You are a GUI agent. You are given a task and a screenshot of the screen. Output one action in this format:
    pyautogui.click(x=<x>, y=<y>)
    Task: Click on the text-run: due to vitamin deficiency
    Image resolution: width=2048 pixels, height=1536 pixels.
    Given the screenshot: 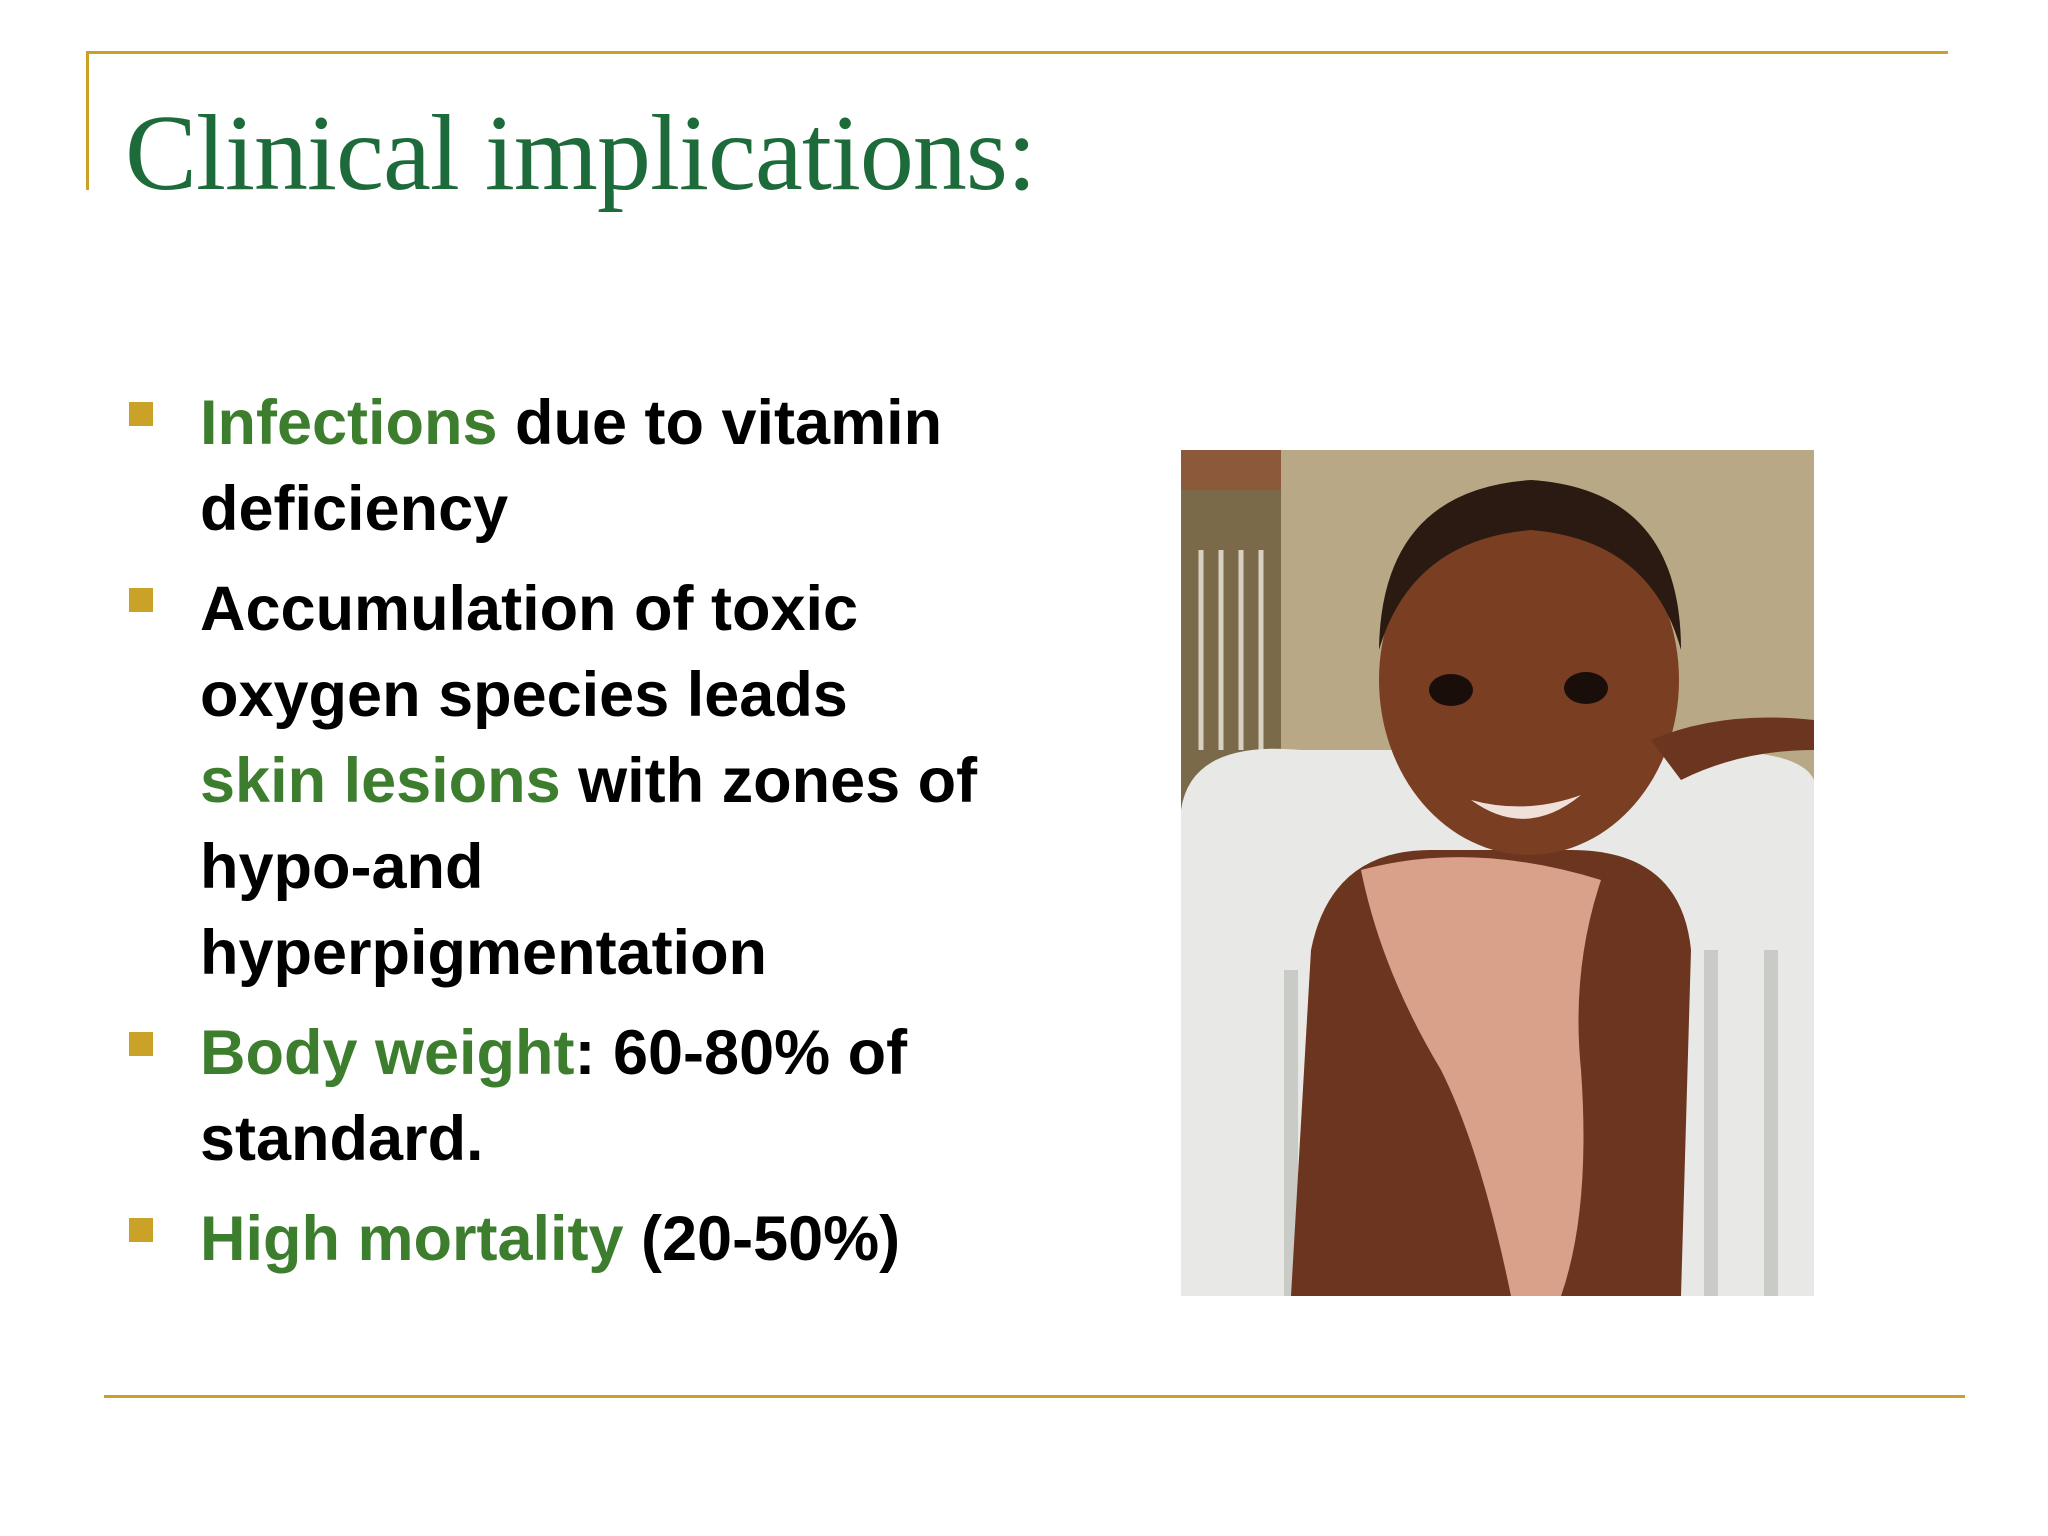 What is the action you would take?
    pyautogui.click(x=571, y=466)
    